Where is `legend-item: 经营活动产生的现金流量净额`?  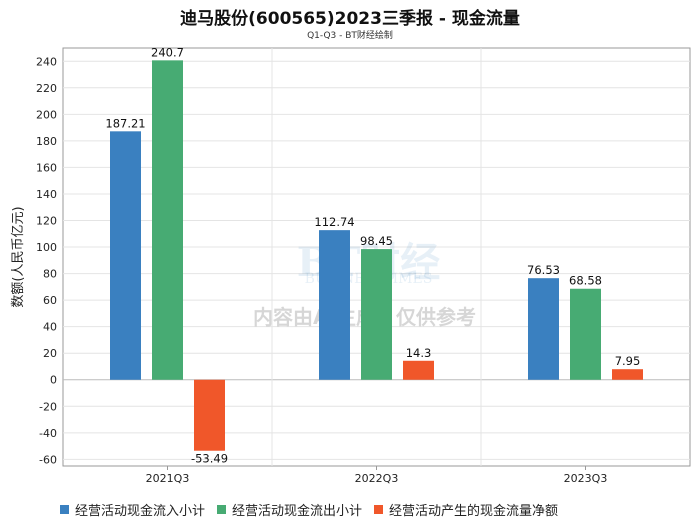 legend-item: 经营活动产生的现金流量净额 is located at coordinates (466, 509).